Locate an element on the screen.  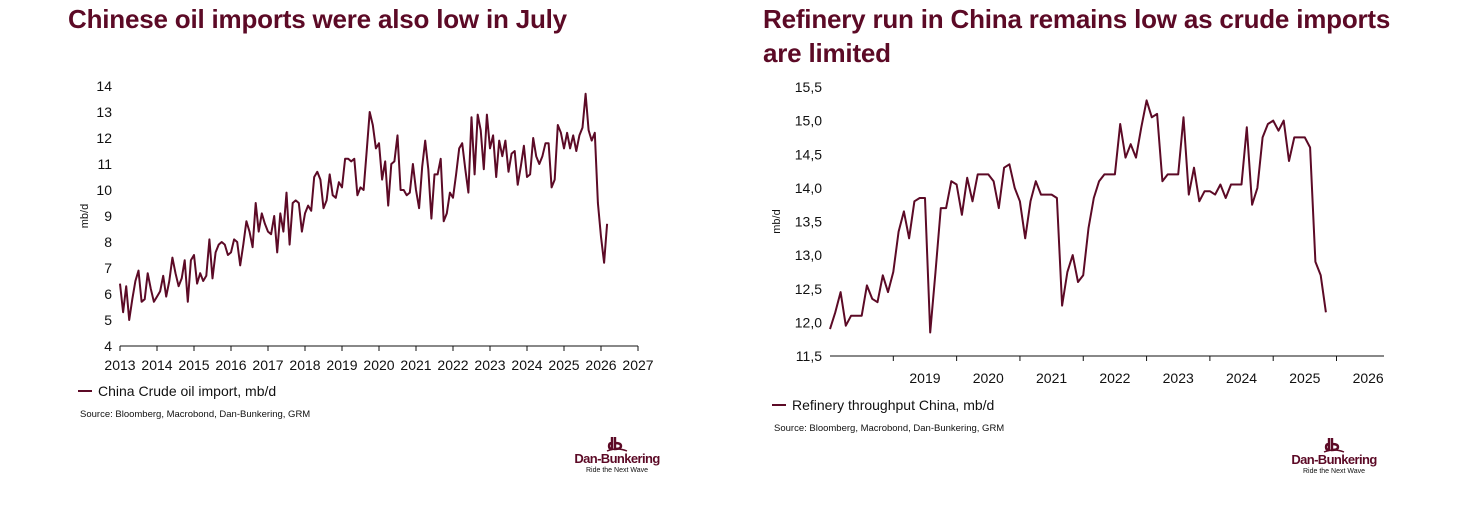
y-tick-label: 13 is located at coordinates (104, 112).